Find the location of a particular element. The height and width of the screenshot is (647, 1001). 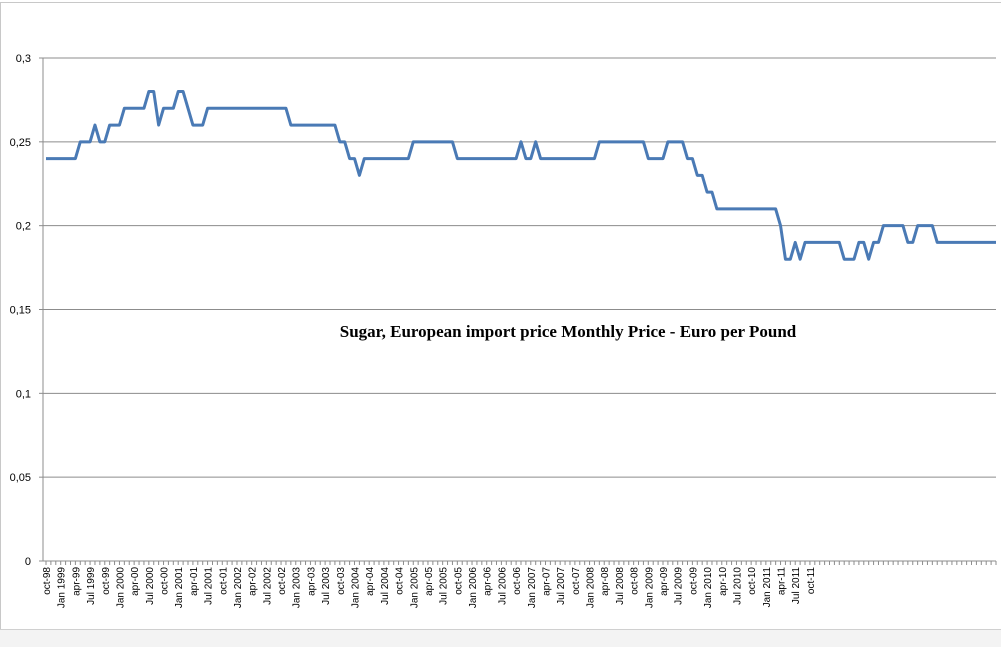

x-tick-label: oct-99 is located at coordinates (106, 581).